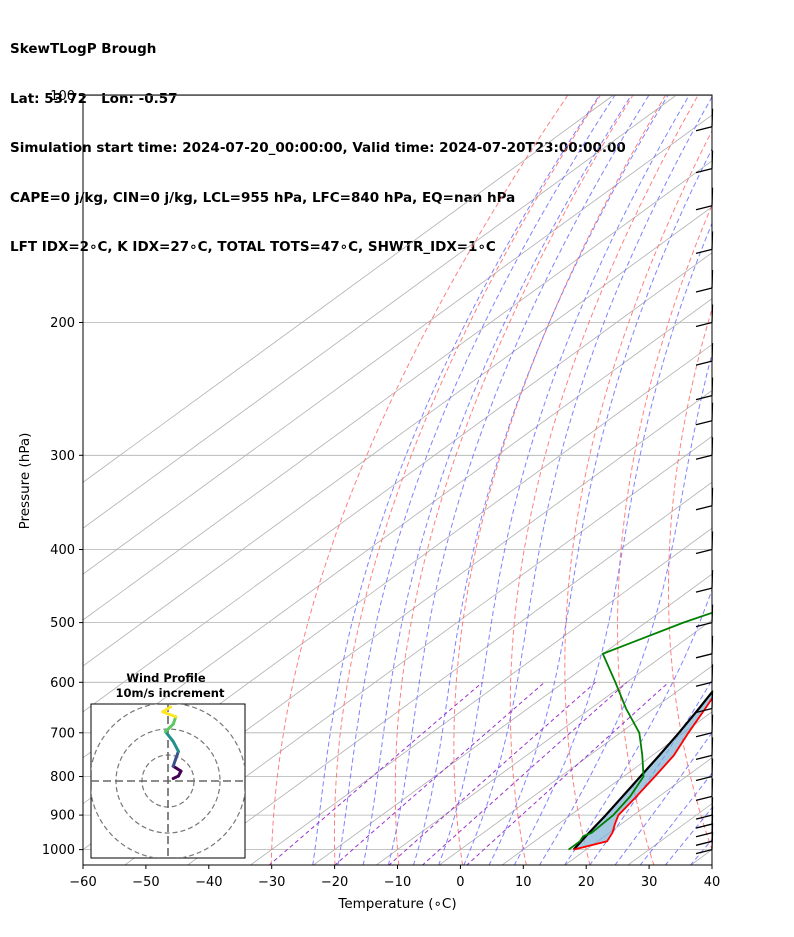  I want to click on y-axis-label: Pressure (hPa), so click(25, 481).